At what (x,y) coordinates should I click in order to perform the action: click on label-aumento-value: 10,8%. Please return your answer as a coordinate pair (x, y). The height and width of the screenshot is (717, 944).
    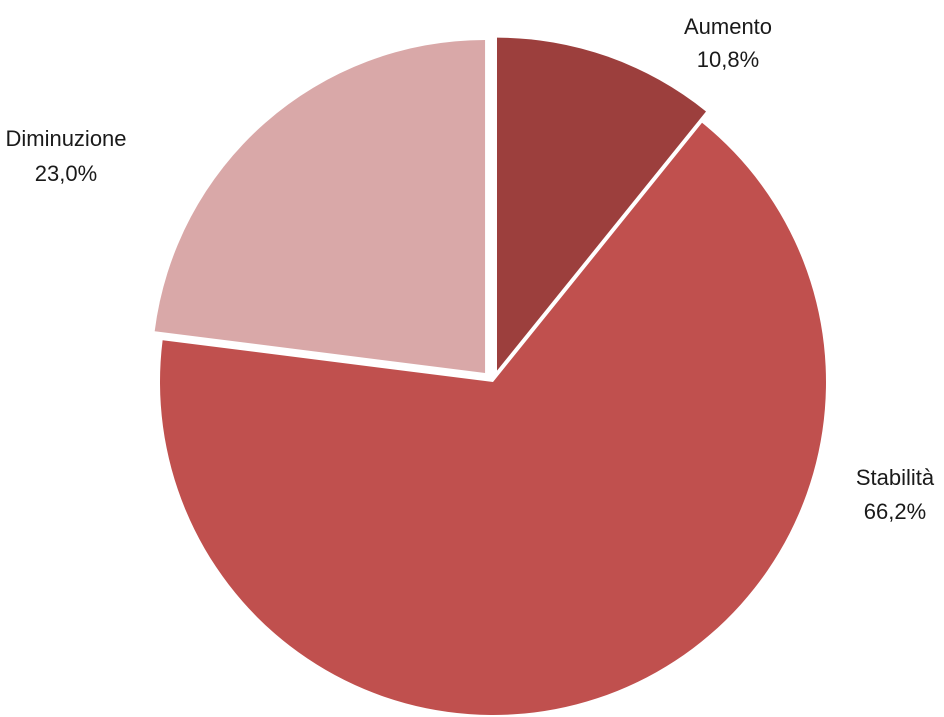
    Looking at the image, I should click on (728, 59).